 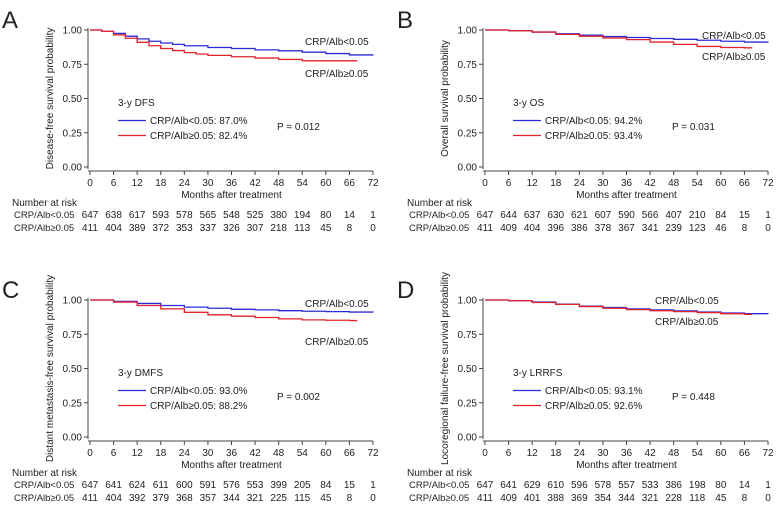 What do you see at coordinates (721, 215) in the screenshot?
I see `risk-count: 84` at bounding box center [721, 215].